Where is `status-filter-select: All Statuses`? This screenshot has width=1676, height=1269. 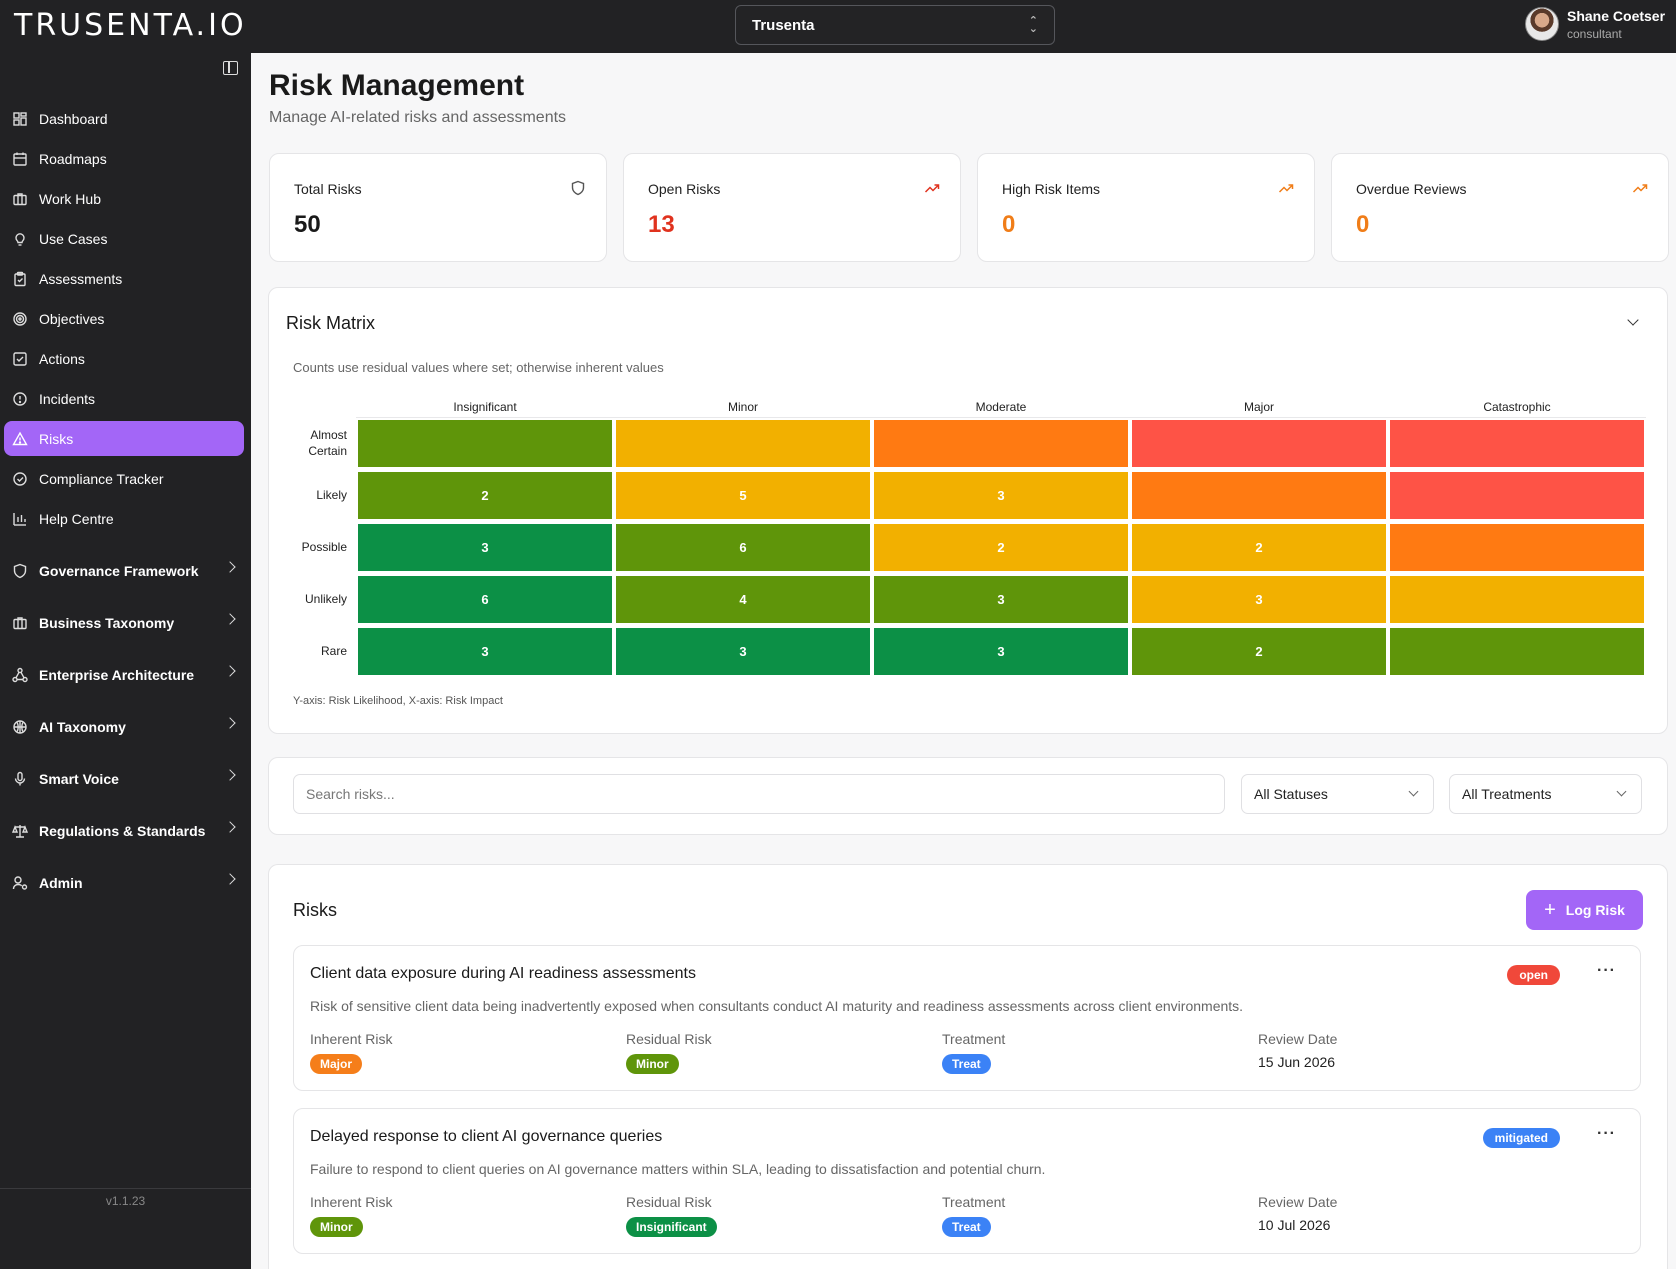
status-filter-select: All Statuses is located at coordinates (1337, 794).